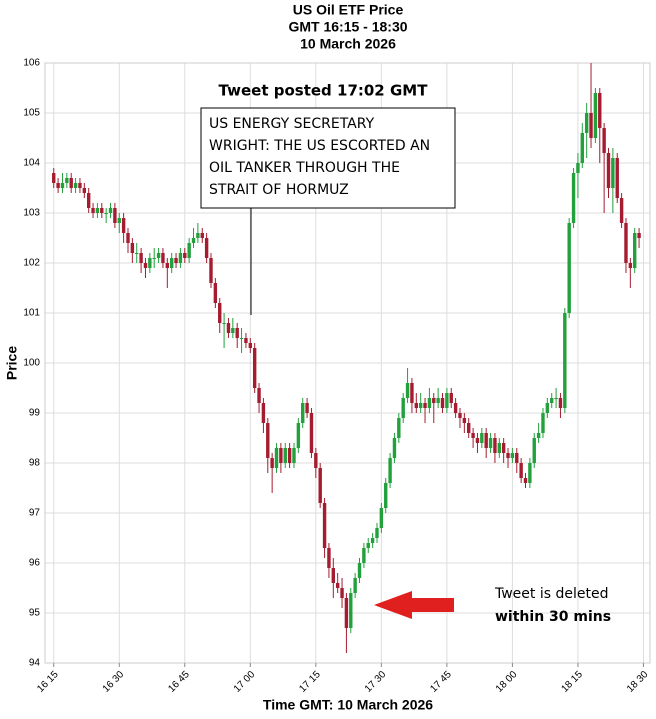  I want to click on tweet-line: US ENERGY SECRETARY, so click(292, 124).